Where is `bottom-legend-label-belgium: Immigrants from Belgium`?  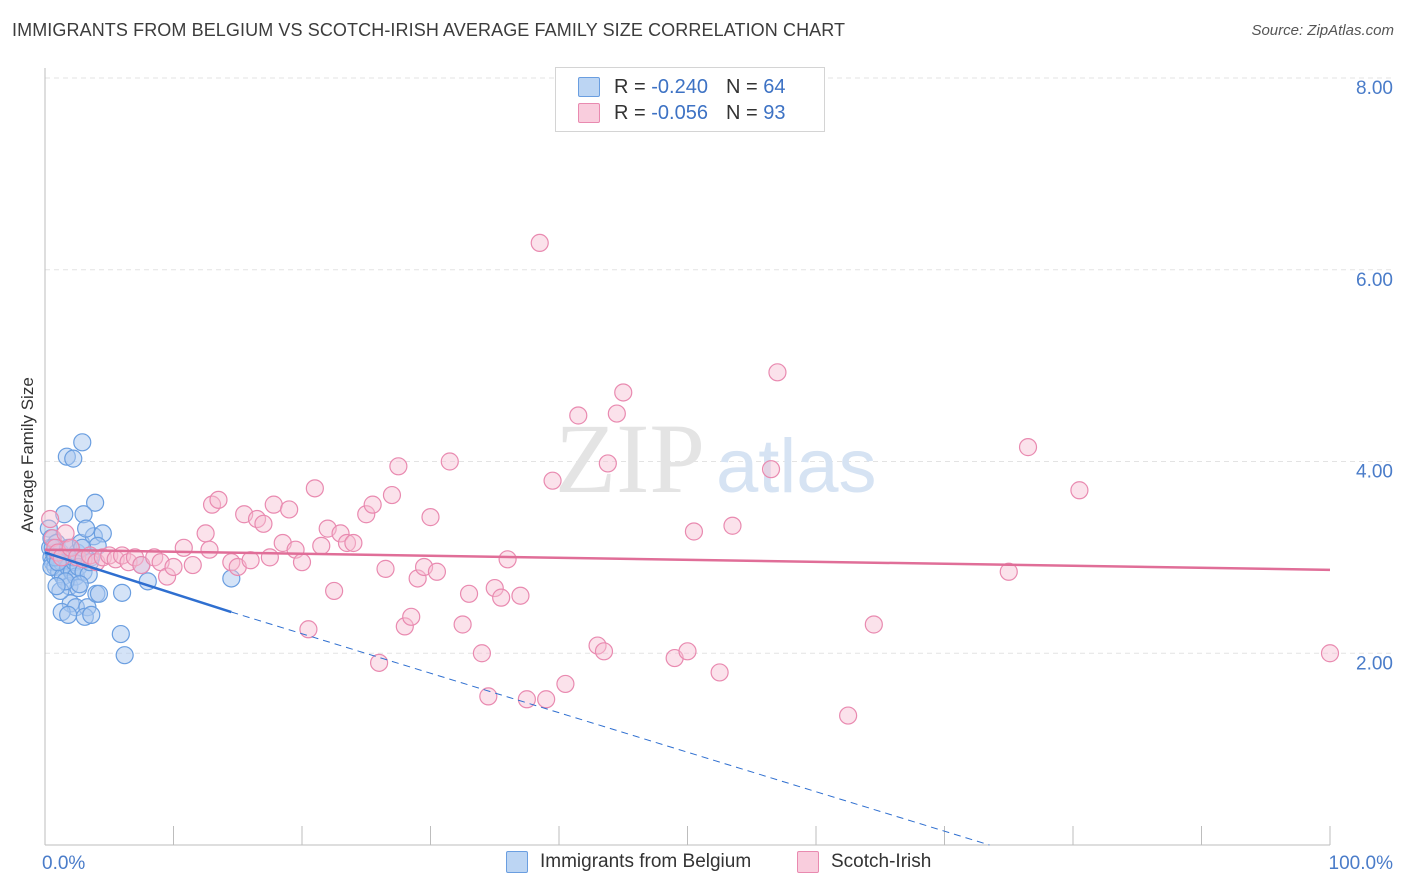 bottom-legend-label-belgium: Immigrants from Belgium is located at coordinates (646, 861).